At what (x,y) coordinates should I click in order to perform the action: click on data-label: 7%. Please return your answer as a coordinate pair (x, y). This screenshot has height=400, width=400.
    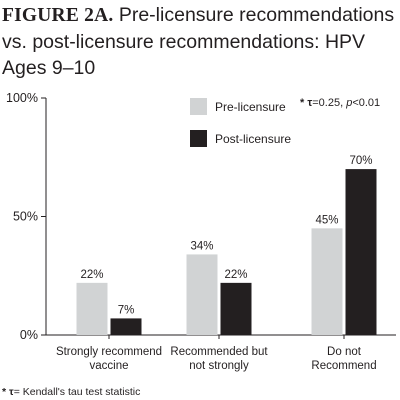
    Looking at the image, I should click on (126, 310).